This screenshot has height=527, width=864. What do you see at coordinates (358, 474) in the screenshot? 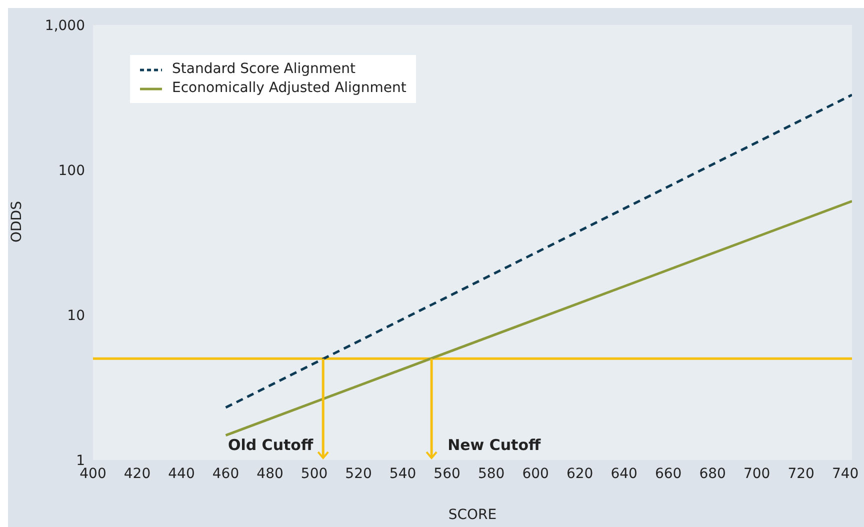
I see `x-tick-label: 520` at bounding box center [358, 474].